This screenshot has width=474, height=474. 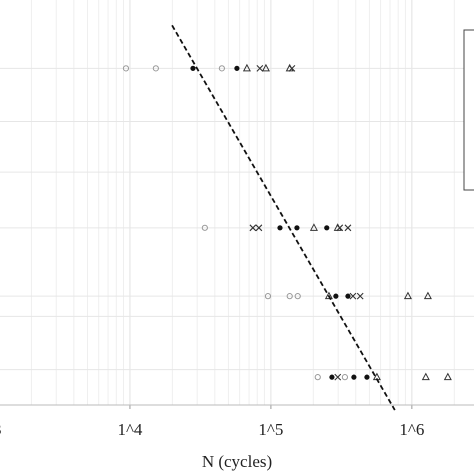 What do you see at coordinates (0, 429) in the screenshot?
I see `x-tick-label: 1^3` at bounding box center [0, 429].